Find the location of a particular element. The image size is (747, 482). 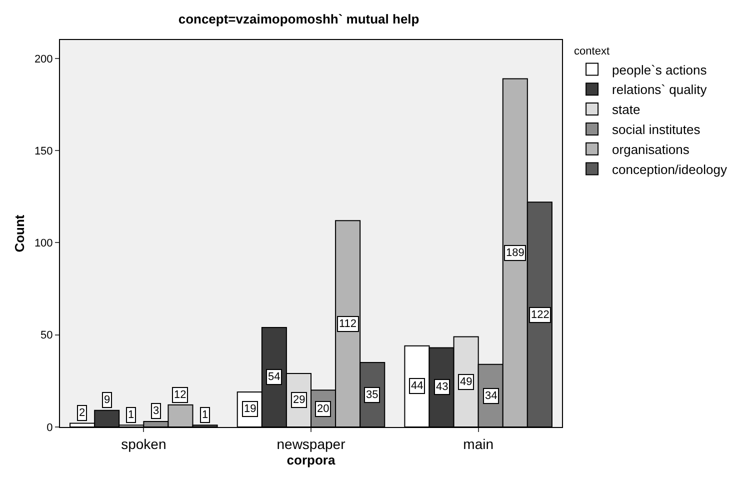

data-label: 35 is located at coordinates (372, 395).